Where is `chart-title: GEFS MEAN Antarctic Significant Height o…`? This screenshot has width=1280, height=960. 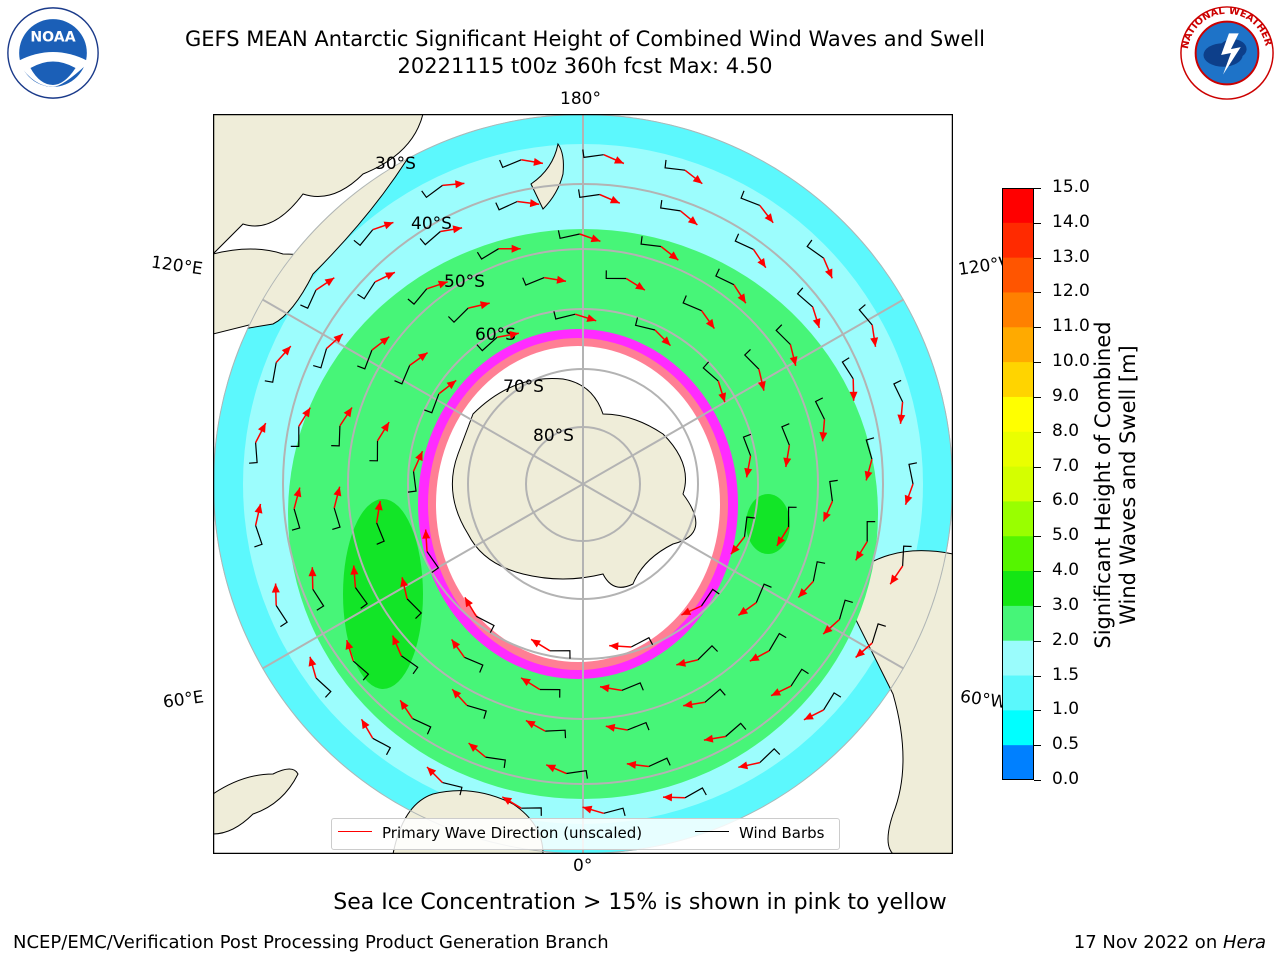
chart-title: GEFS MEAN Antarctic Significant Height o… is located at coordinates (585, 39).